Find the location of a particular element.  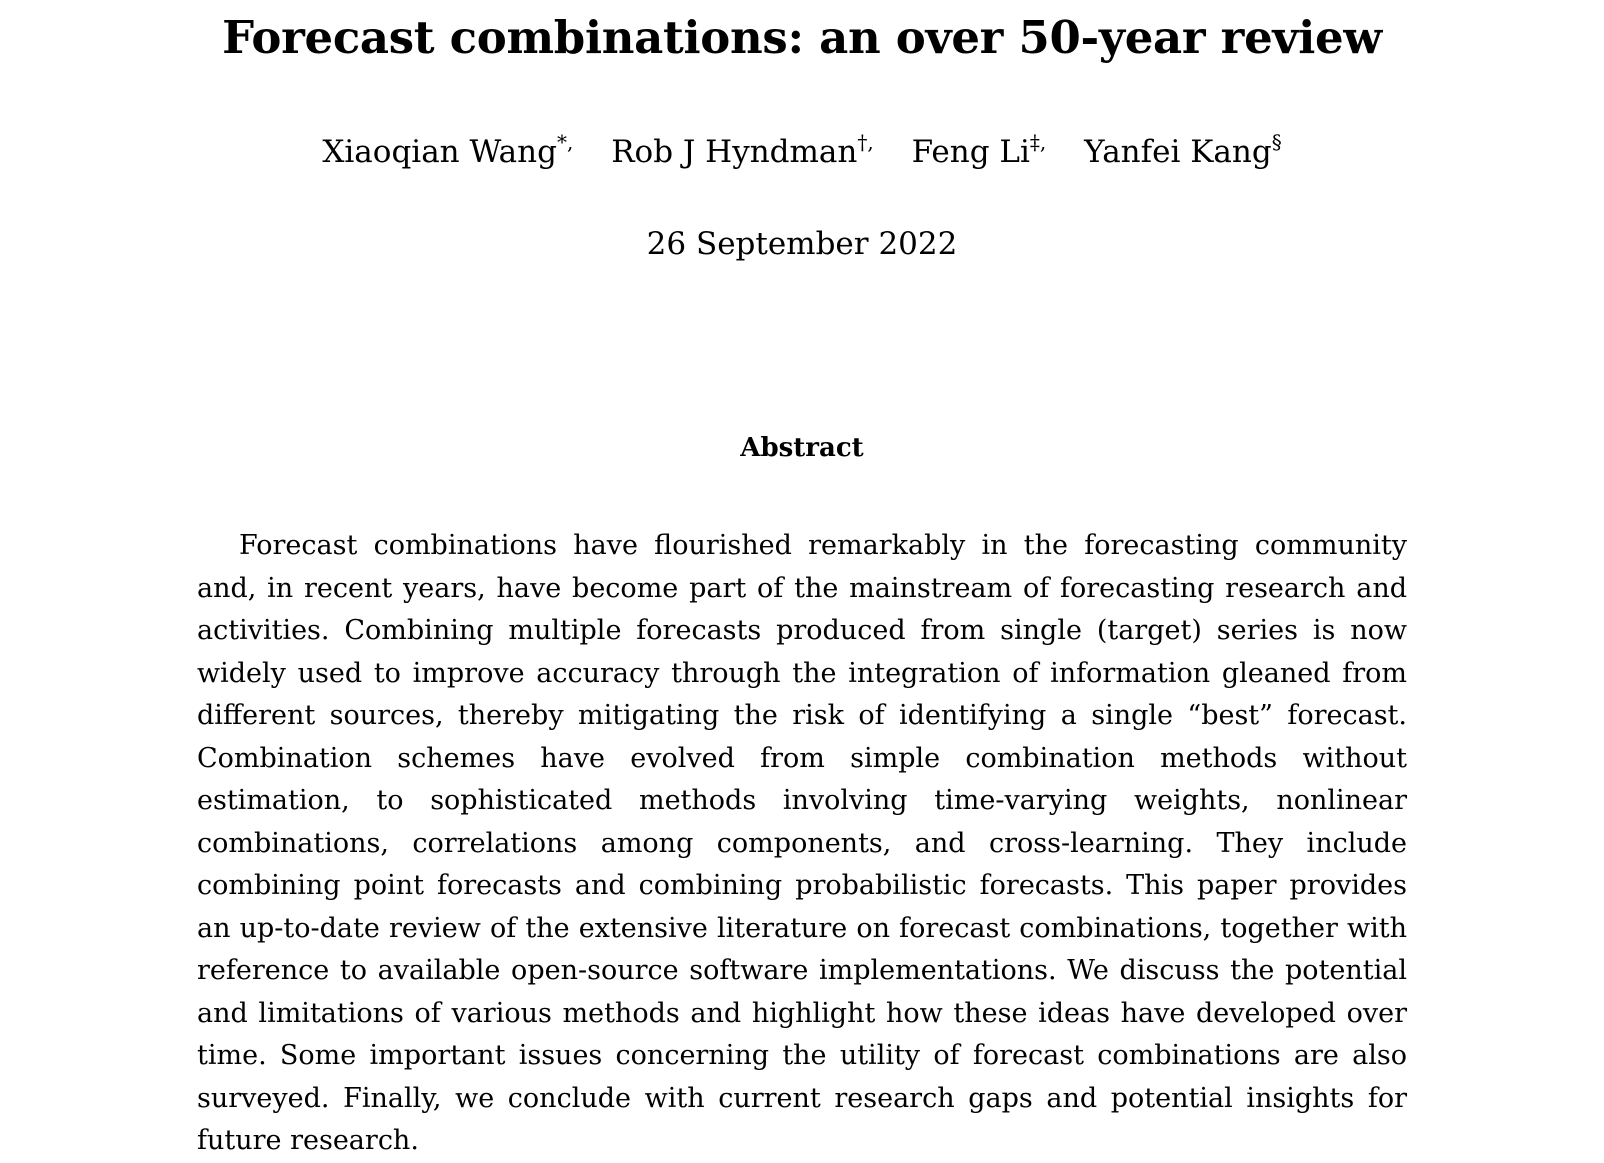

author-1: Xiaoqian Wang*, is located at coordinates (447, 152).